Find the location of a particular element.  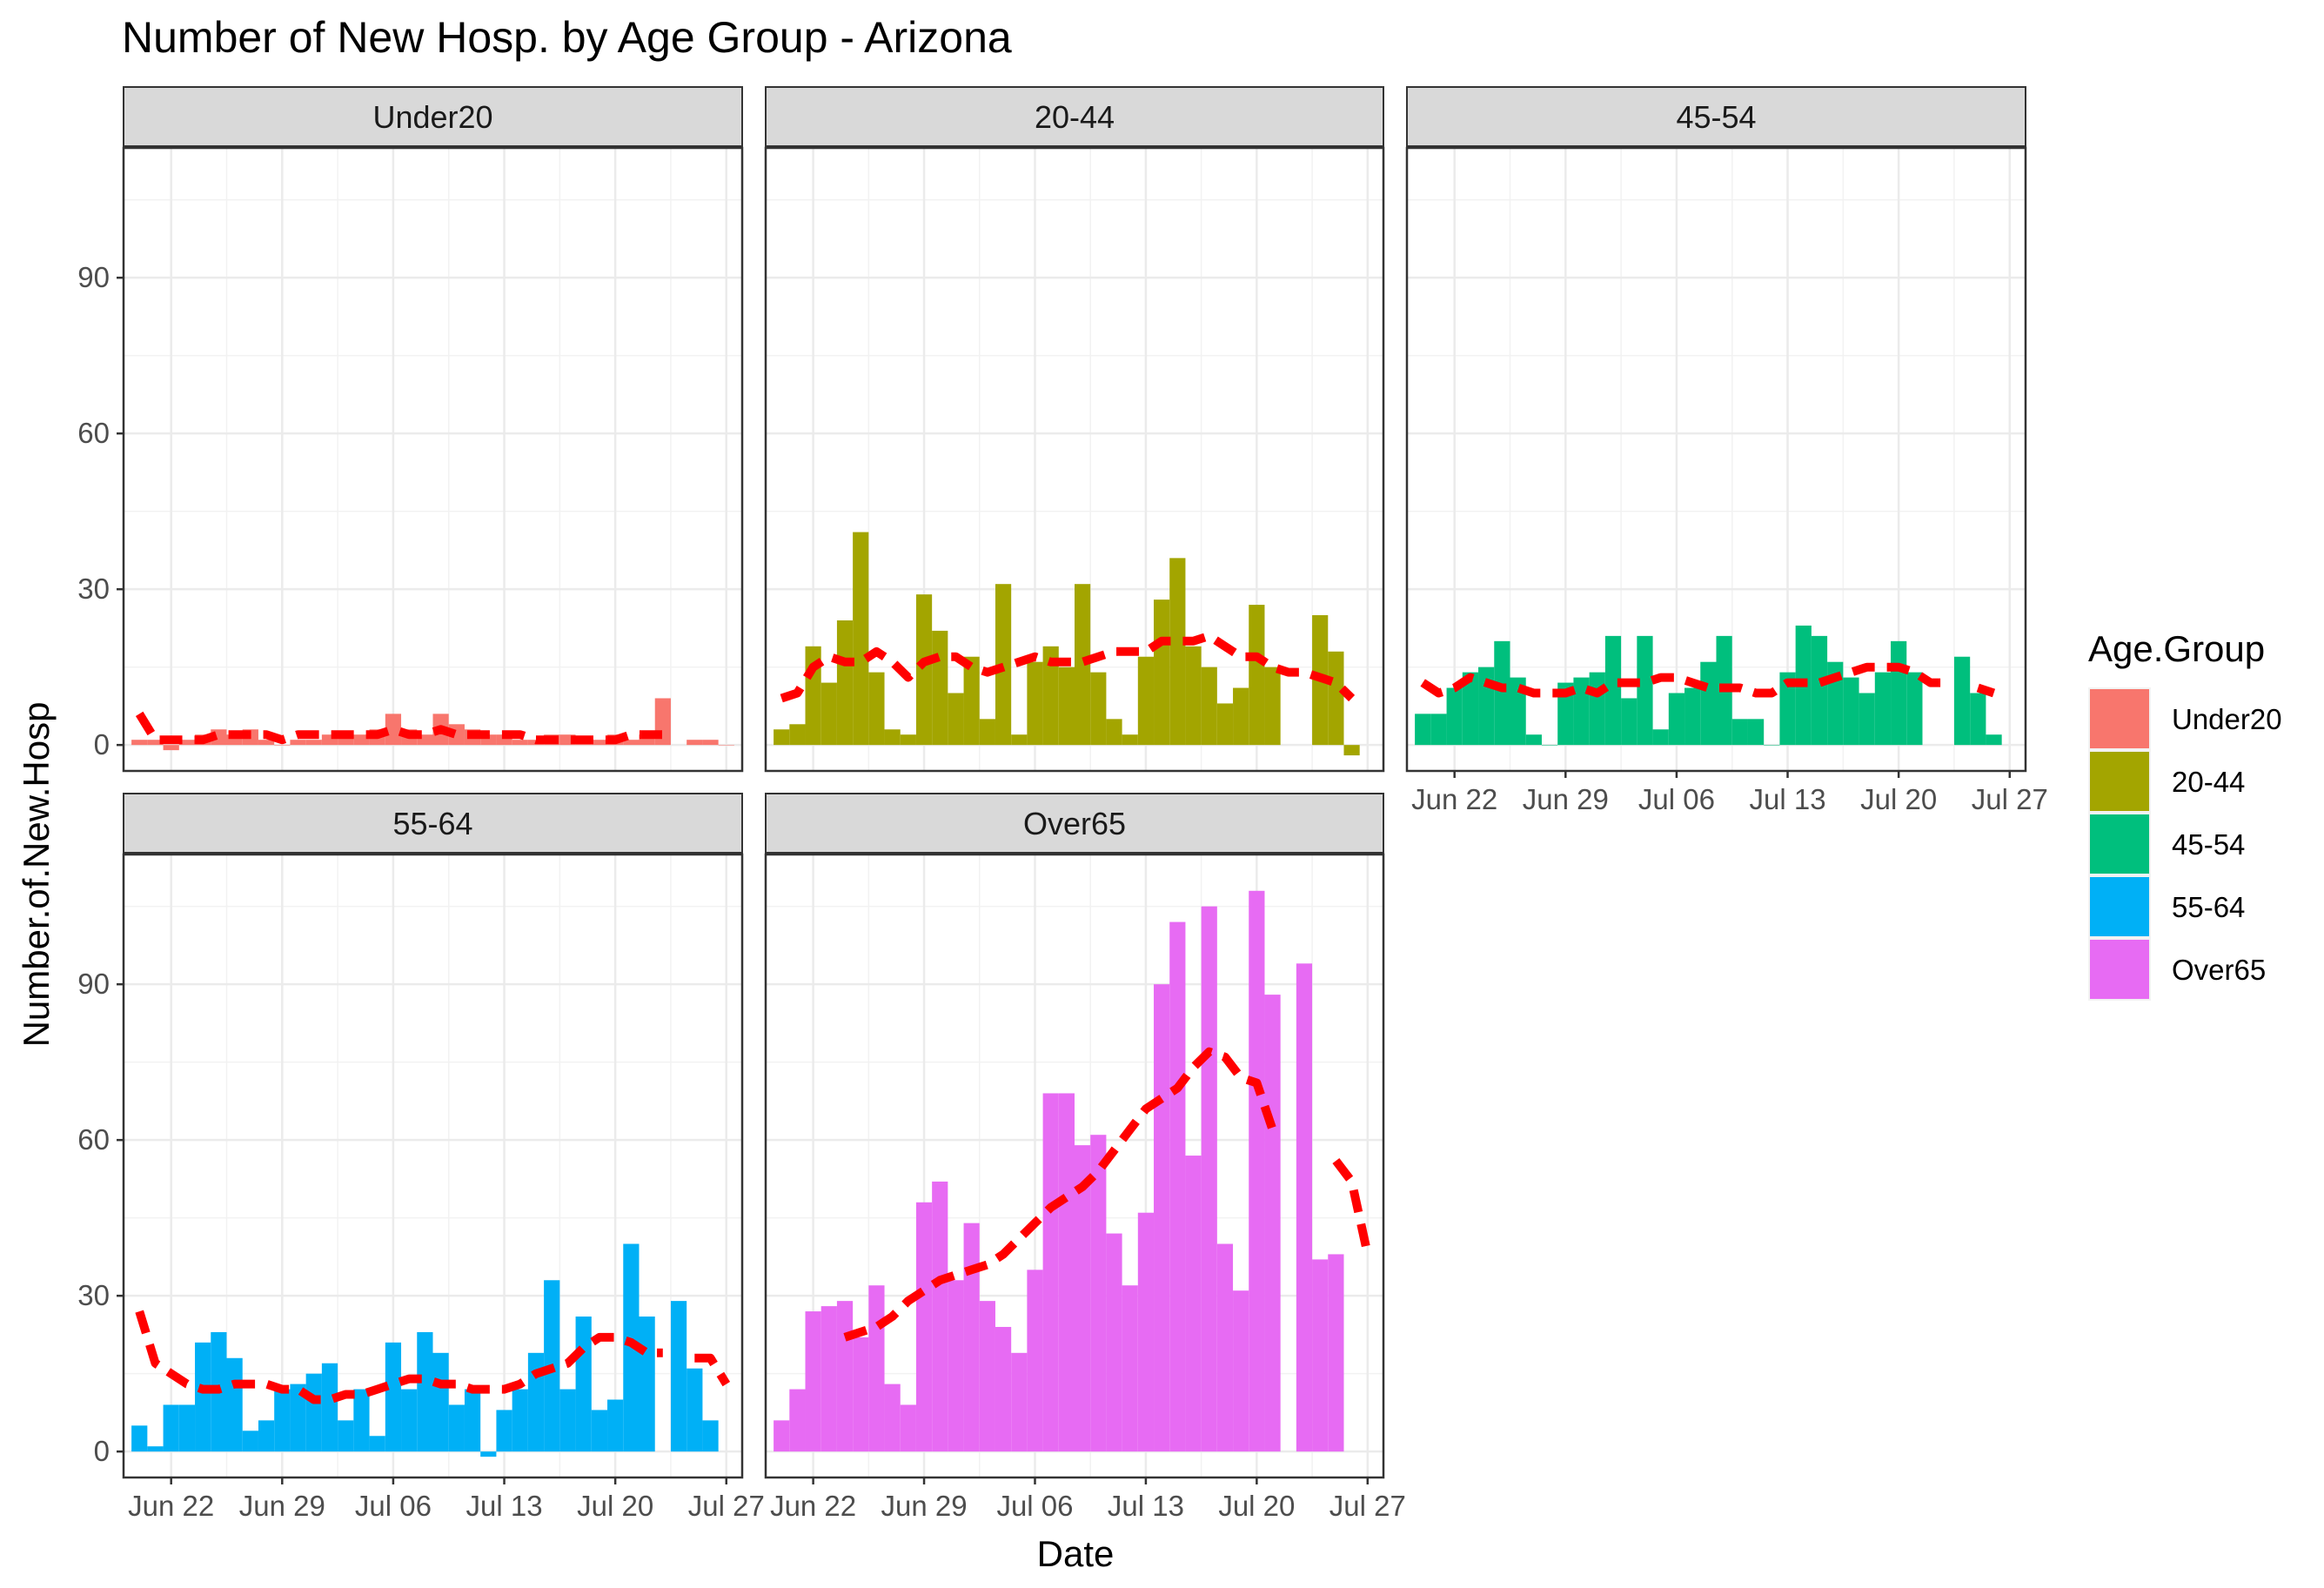

y-axis-title: Number.of.New.Hosp is located at coordinates (36, 875).